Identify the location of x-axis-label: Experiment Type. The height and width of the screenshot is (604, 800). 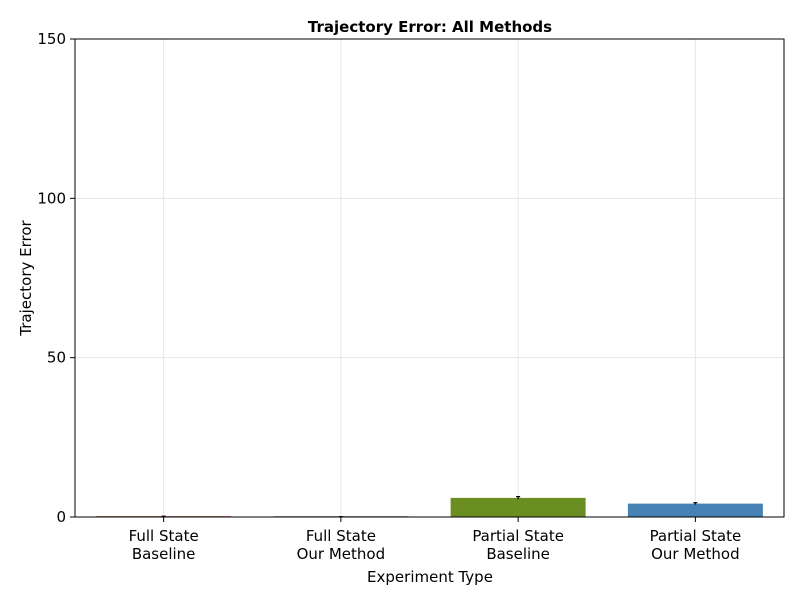
(430, 577).